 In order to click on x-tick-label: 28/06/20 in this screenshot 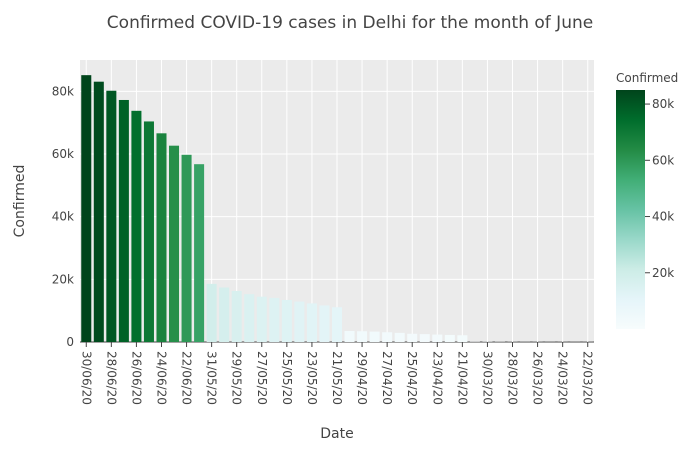, I will do `click(111, 378)`.